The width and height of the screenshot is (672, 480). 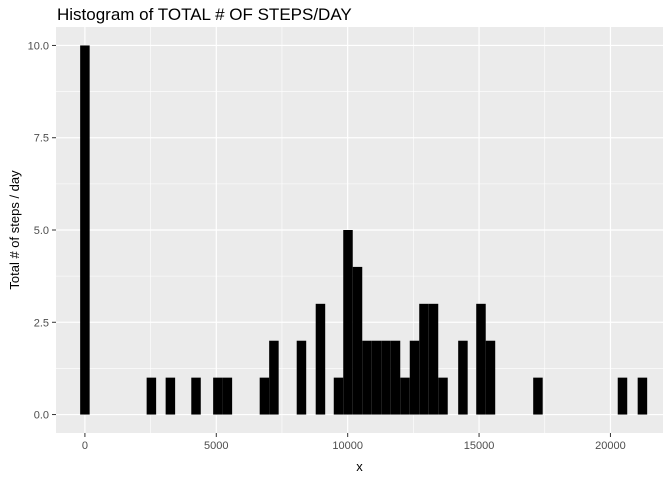 I want to click on y-axis: 0.0 2.5 5.0 7.5 10.0, so click(x=42, y=231).